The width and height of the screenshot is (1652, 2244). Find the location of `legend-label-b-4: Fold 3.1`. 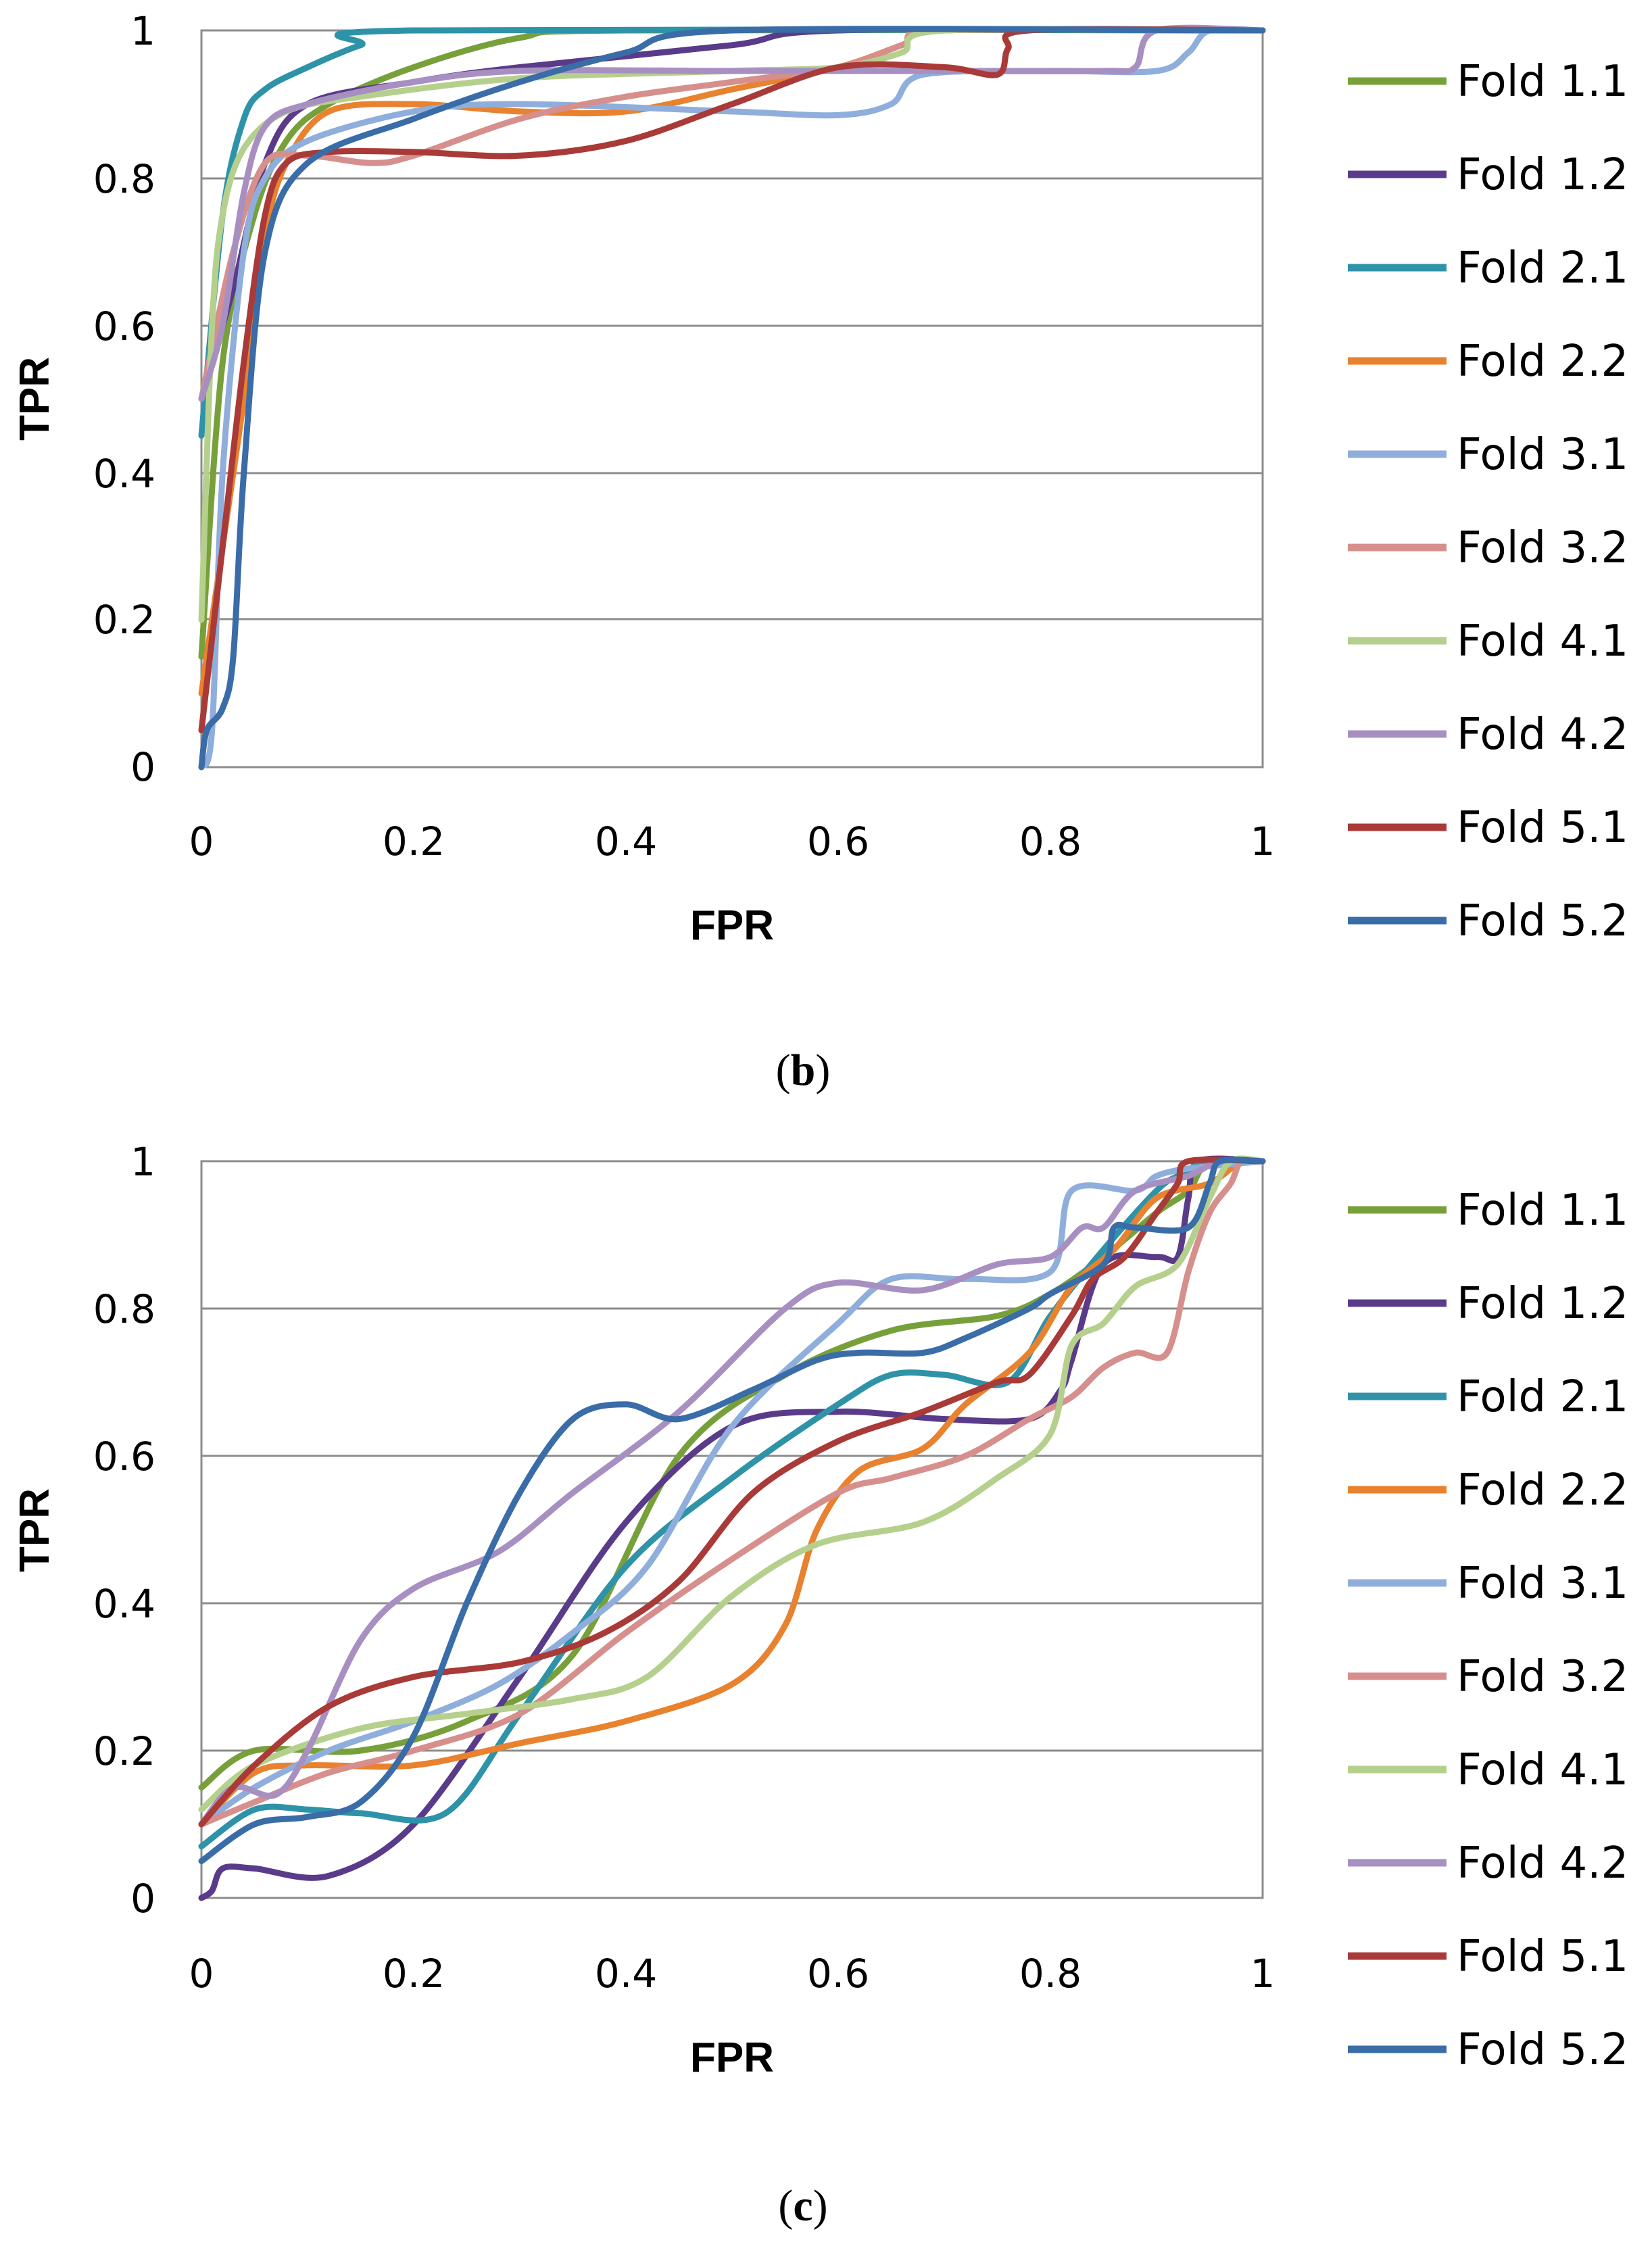

legend-label-b-4: Fold 3.1 is located at coordinates (1542, 455).